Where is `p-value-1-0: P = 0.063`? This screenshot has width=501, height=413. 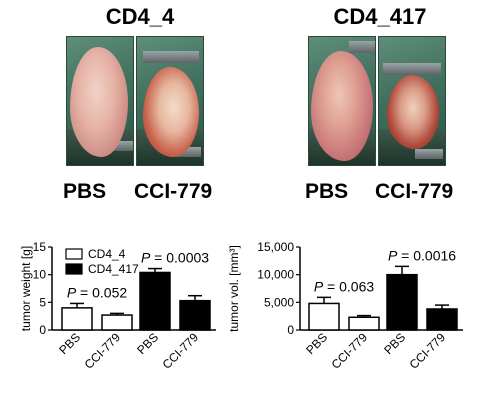 p-value-1-0: P = 0.063 is located at coordinates (344, 286).